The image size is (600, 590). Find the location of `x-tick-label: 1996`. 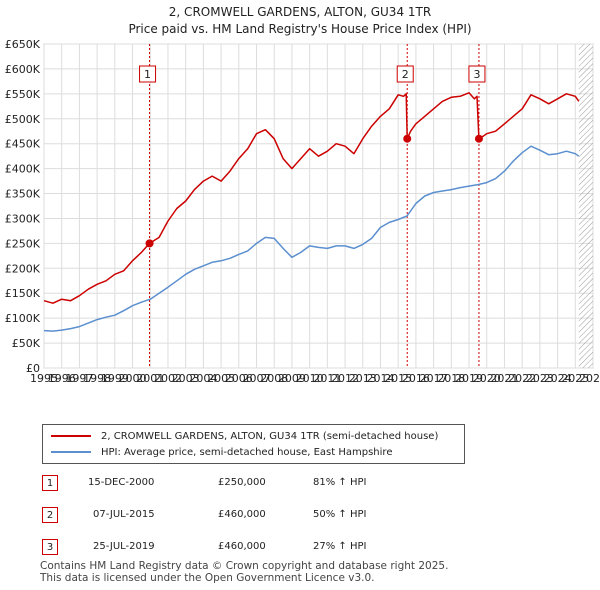

x-tick-label: 1996 is located at coordinates (62, 378).